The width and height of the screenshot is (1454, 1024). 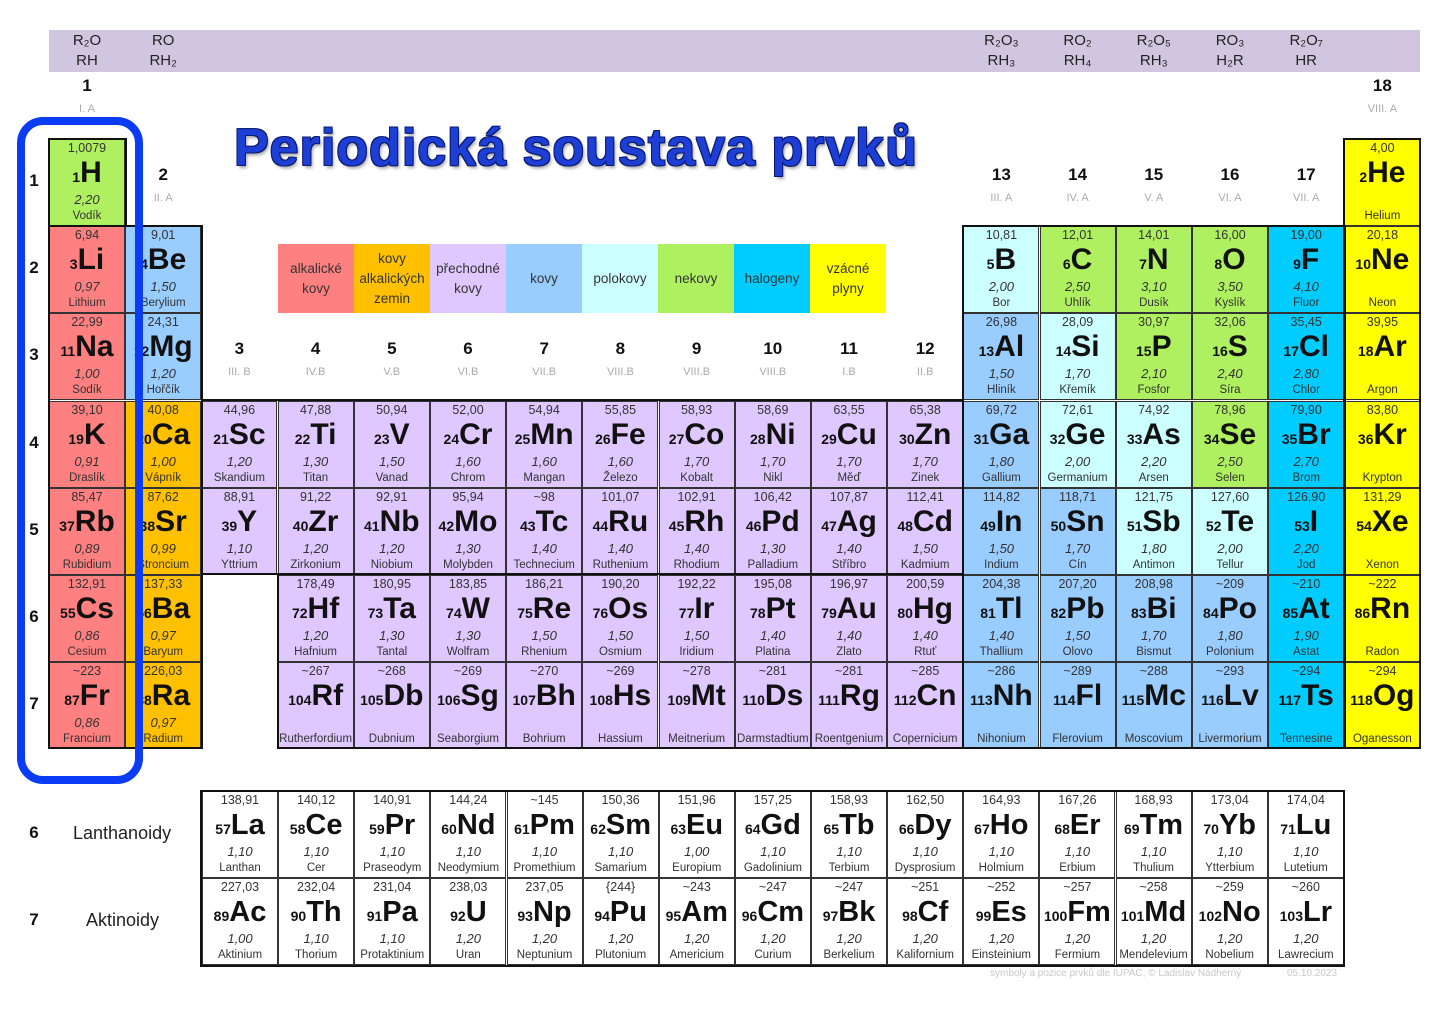 I want to click on element-cell-Sc: 44,96 21Sc 1,20 Skandium, so click(x=239, y=444).